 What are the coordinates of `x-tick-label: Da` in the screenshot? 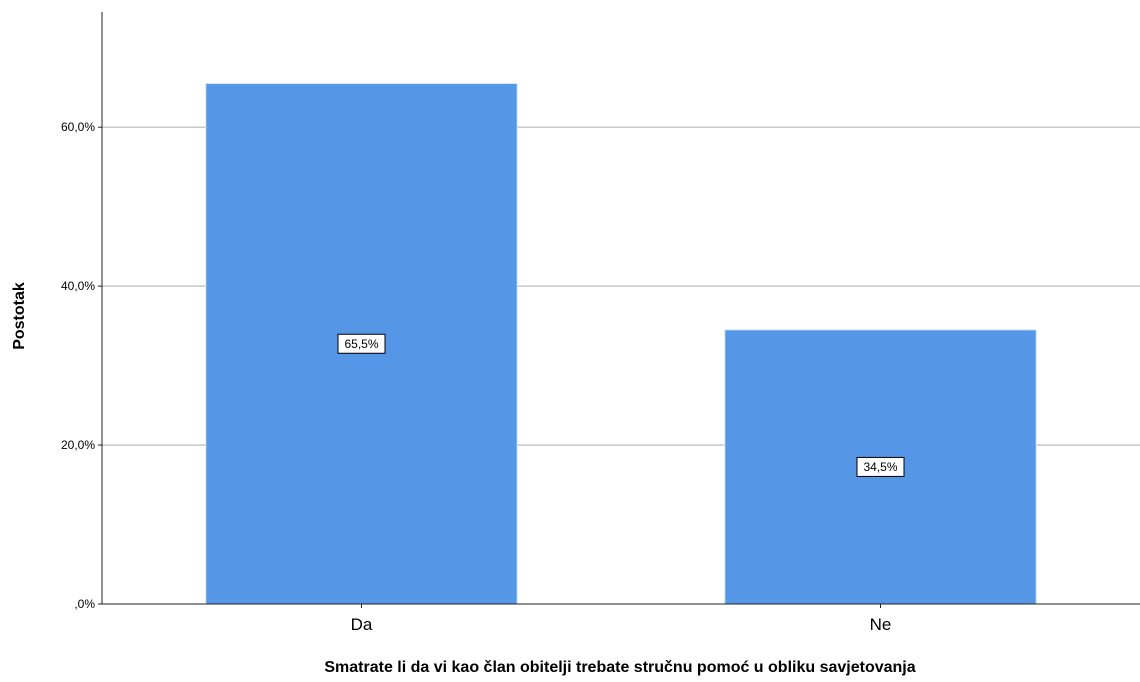 It's located at (362, 624).